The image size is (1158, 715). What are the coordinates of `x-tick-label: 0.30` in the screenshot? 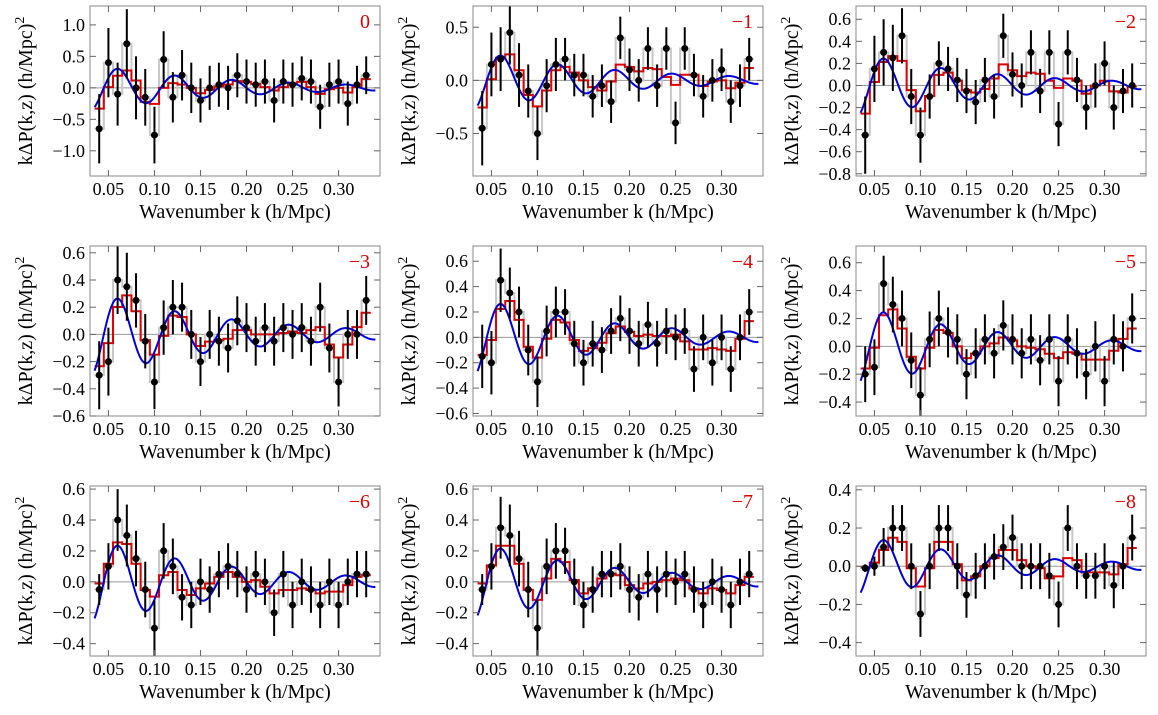 It's located at (339, 189).